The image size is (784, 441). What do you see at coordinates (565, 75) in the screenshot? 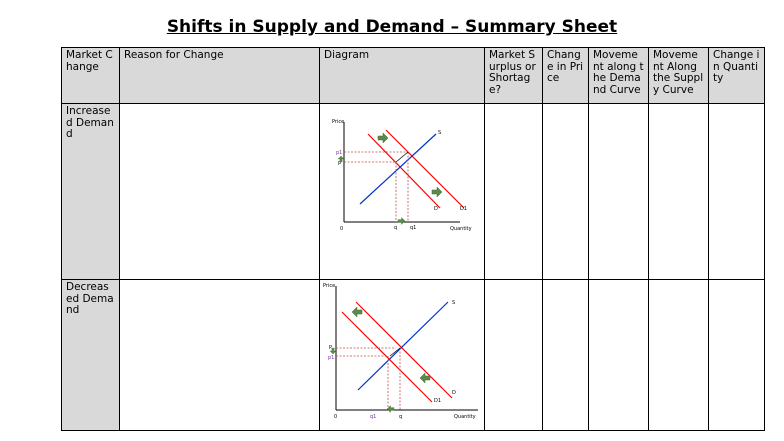
I see `header-price-change: Change in Price` at bounding box center [565, 75].